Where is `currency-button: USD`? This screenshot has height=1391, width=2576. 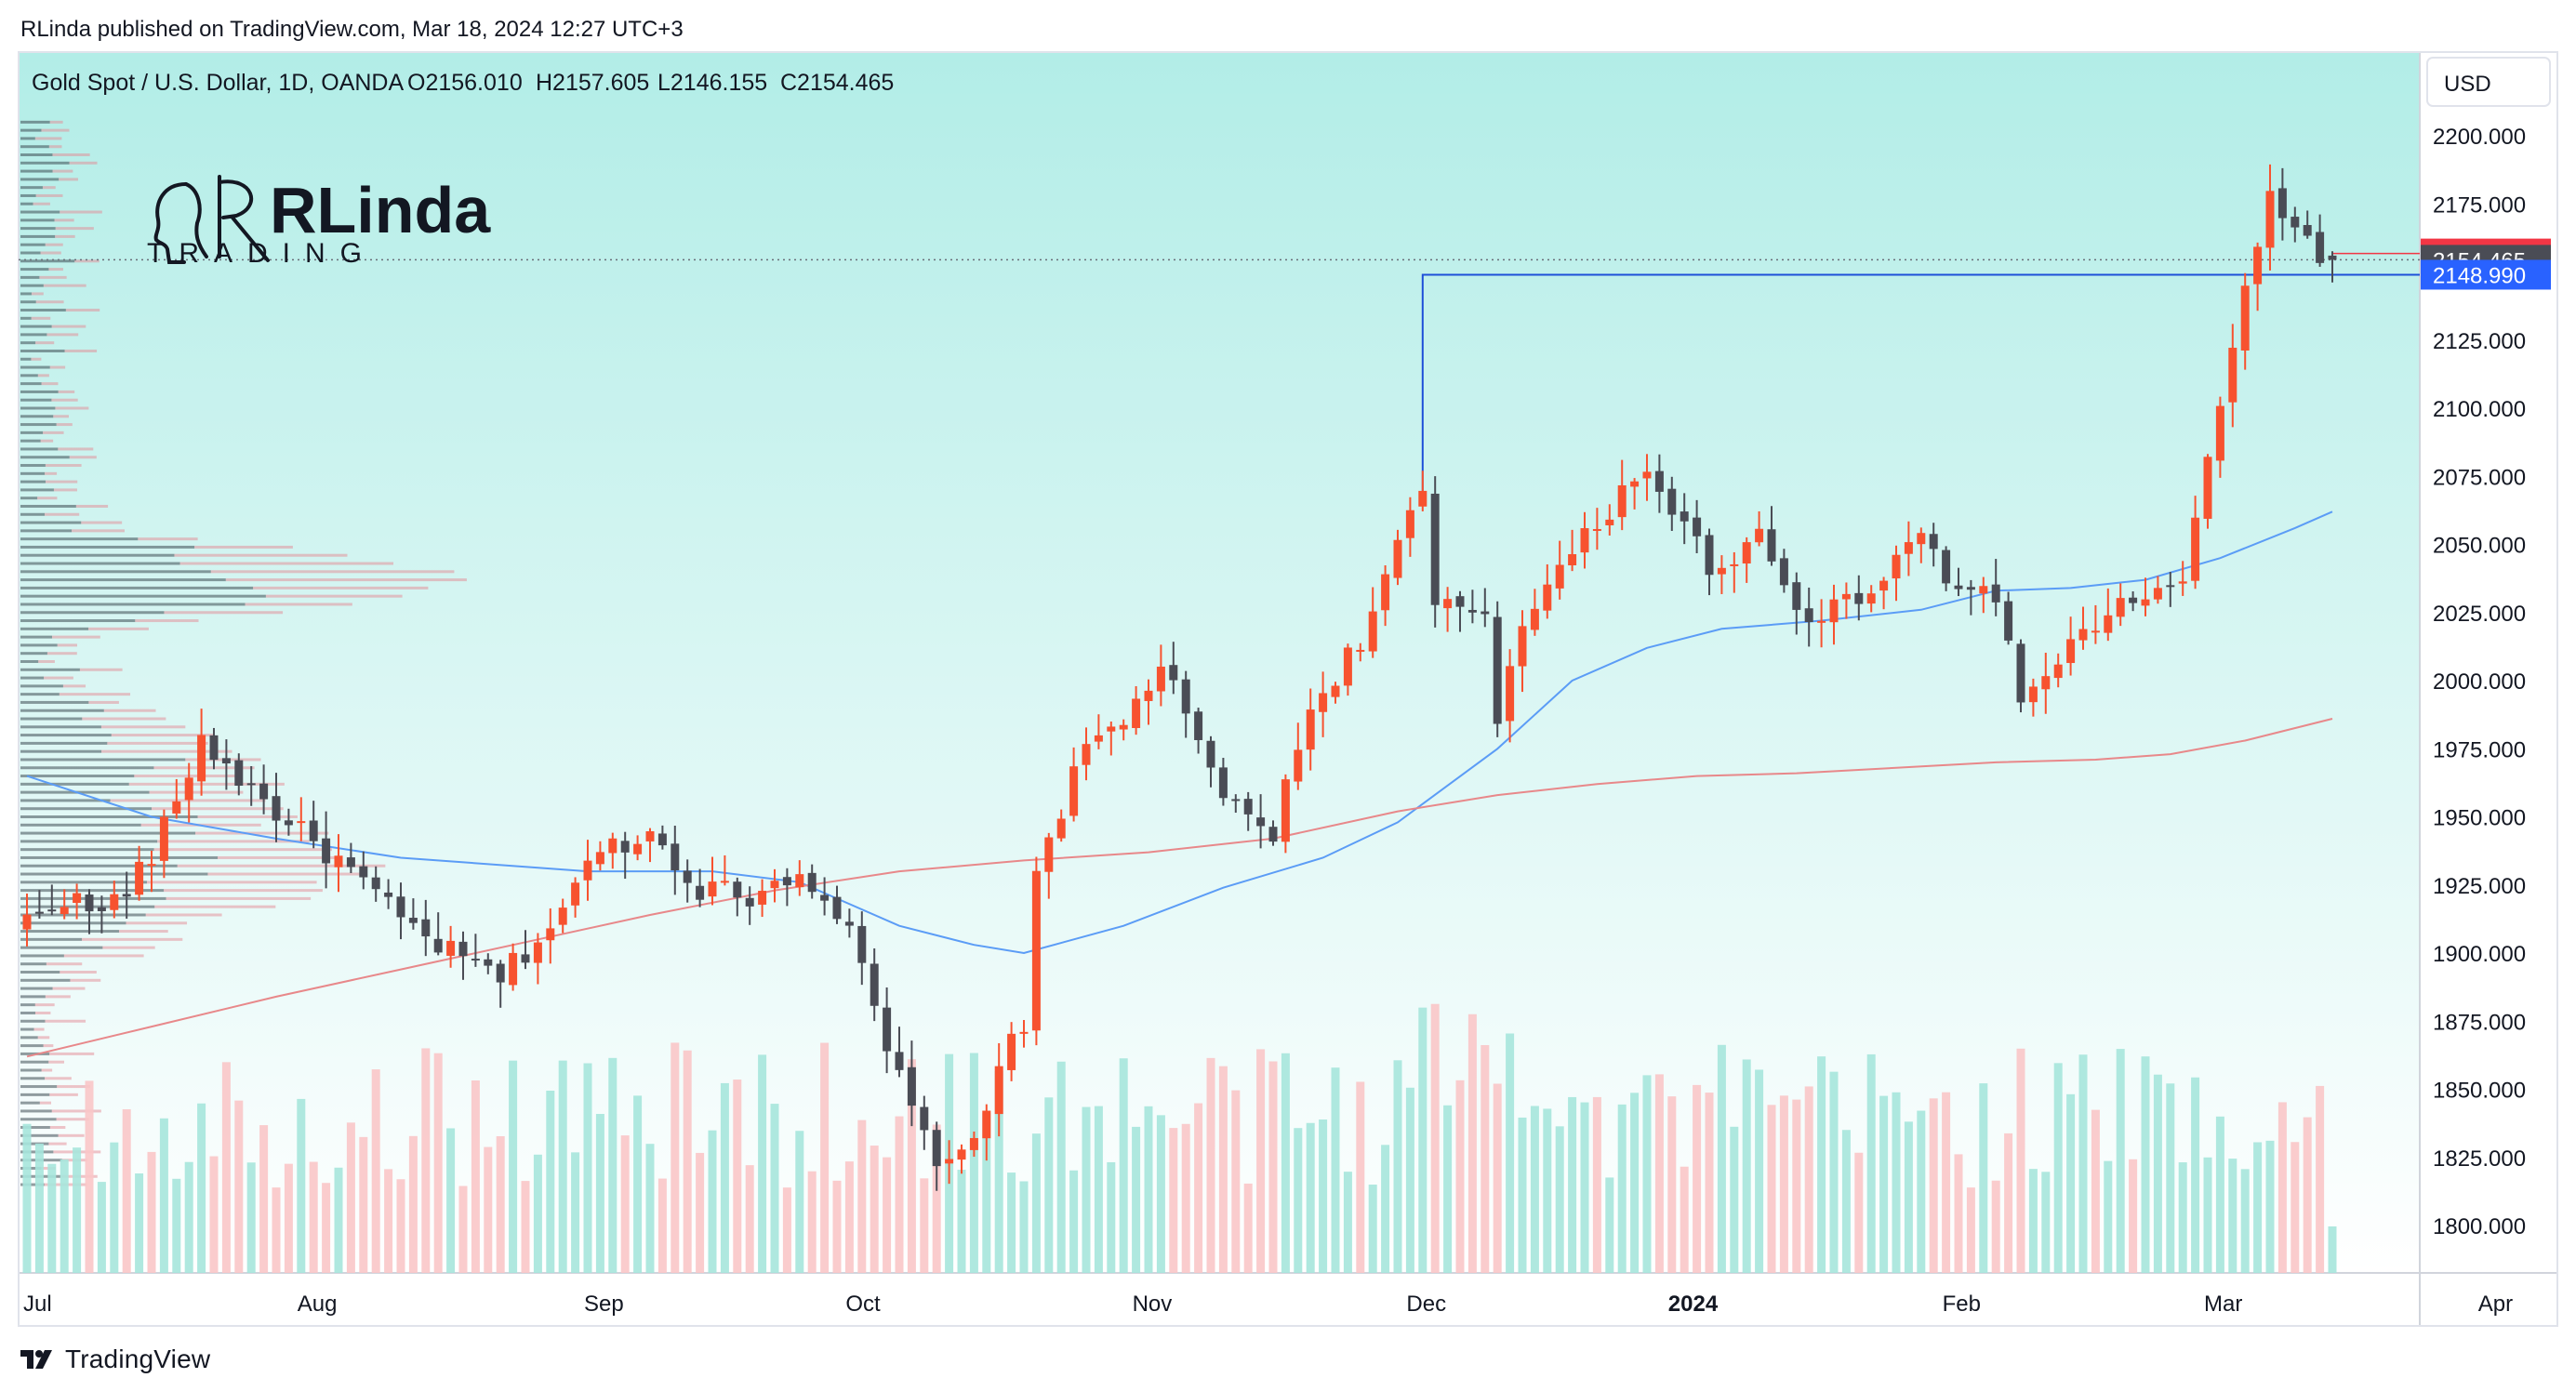
currency-button: USD is located at coordinates (2488, 82).